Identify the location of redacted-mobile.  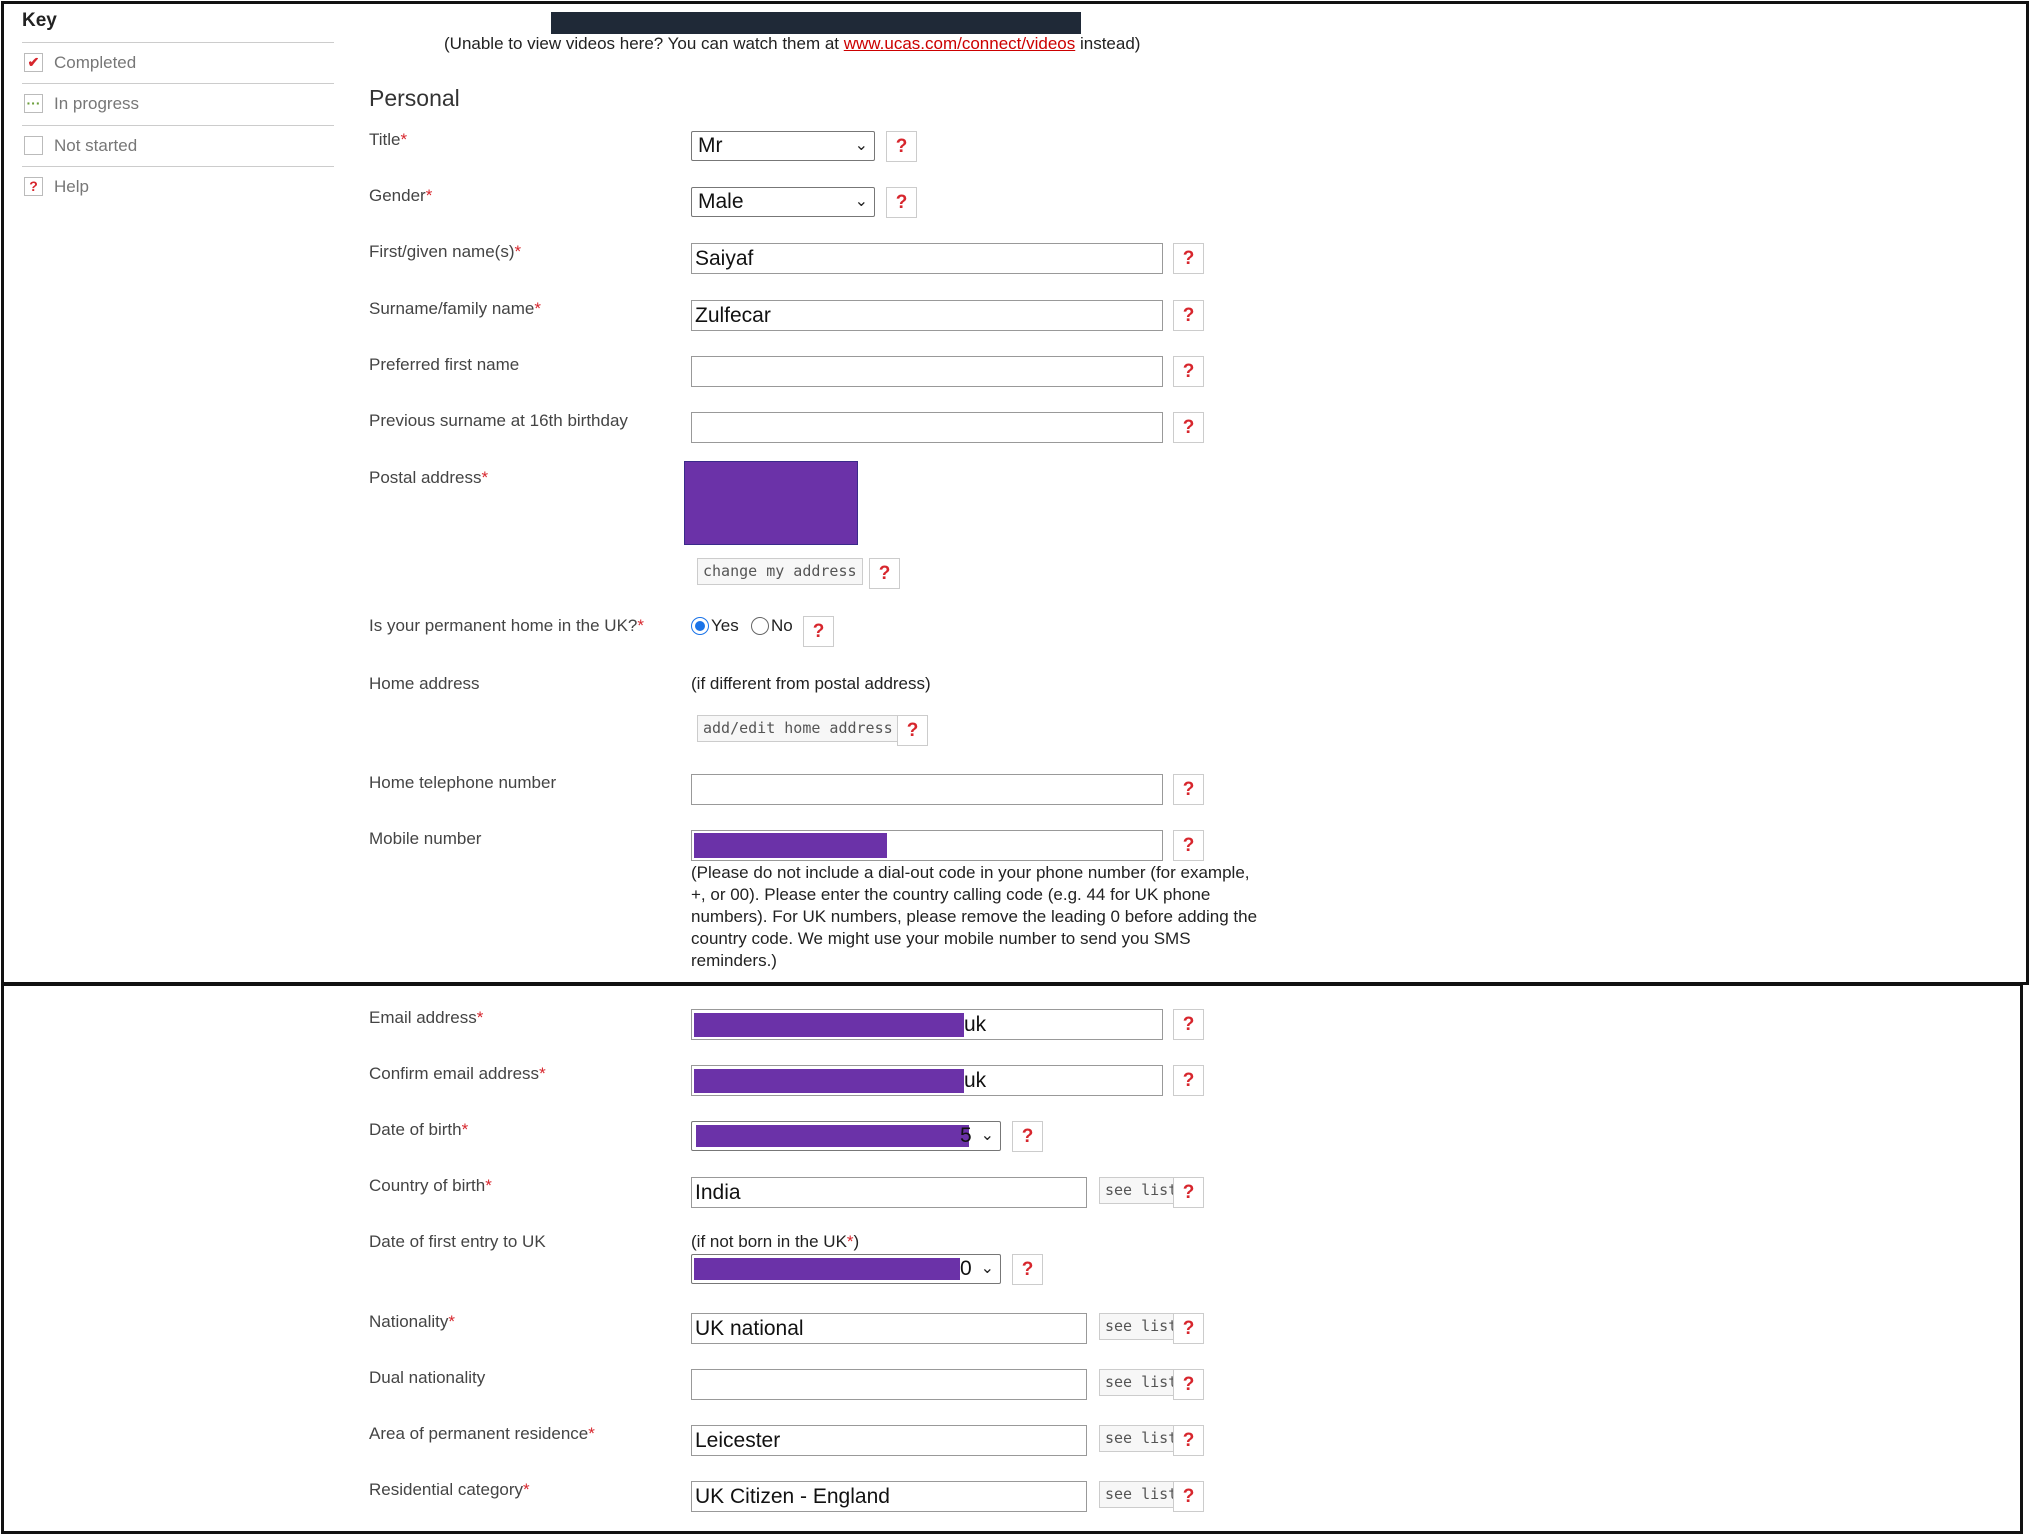
(790, 845).